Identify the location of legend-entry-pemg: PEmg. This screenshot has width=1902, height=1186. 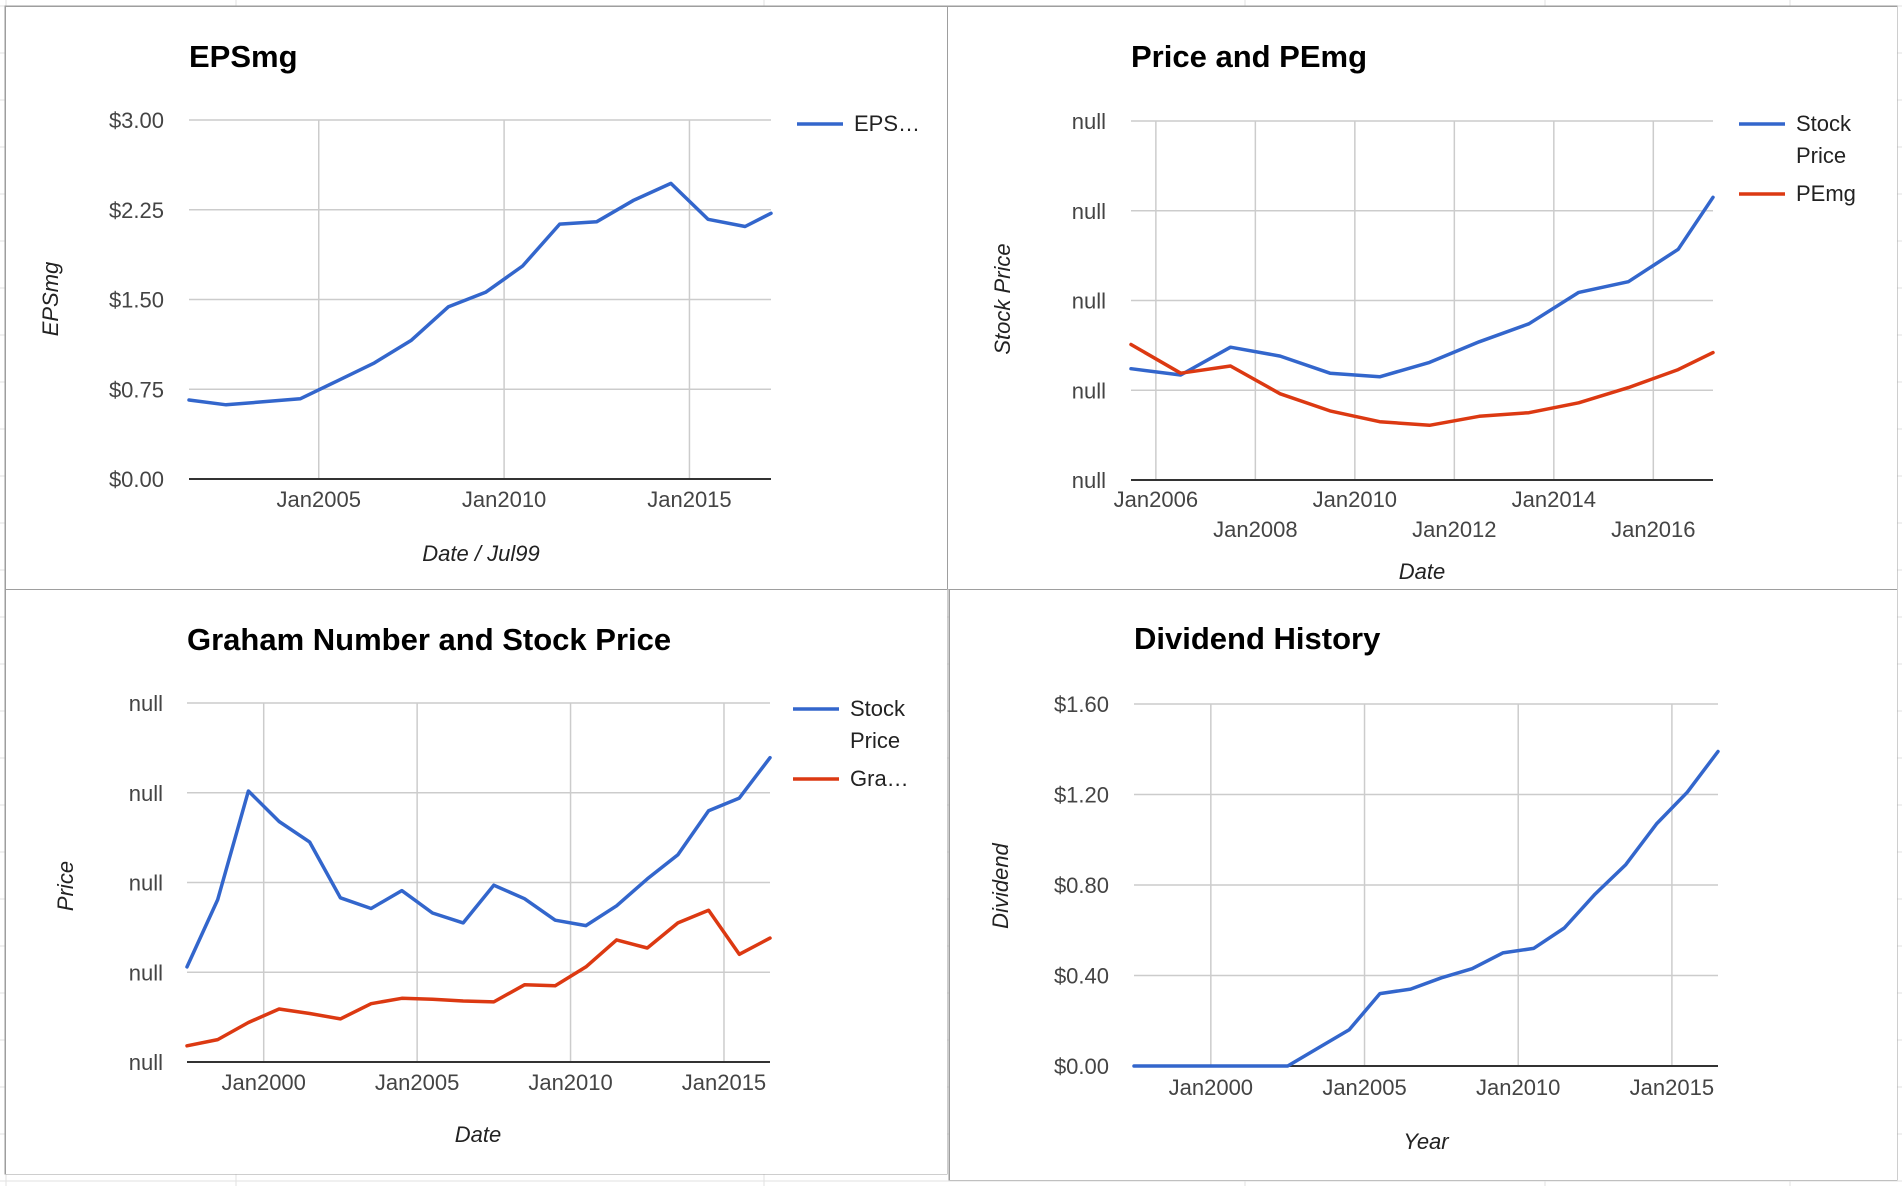
(1797, 193).